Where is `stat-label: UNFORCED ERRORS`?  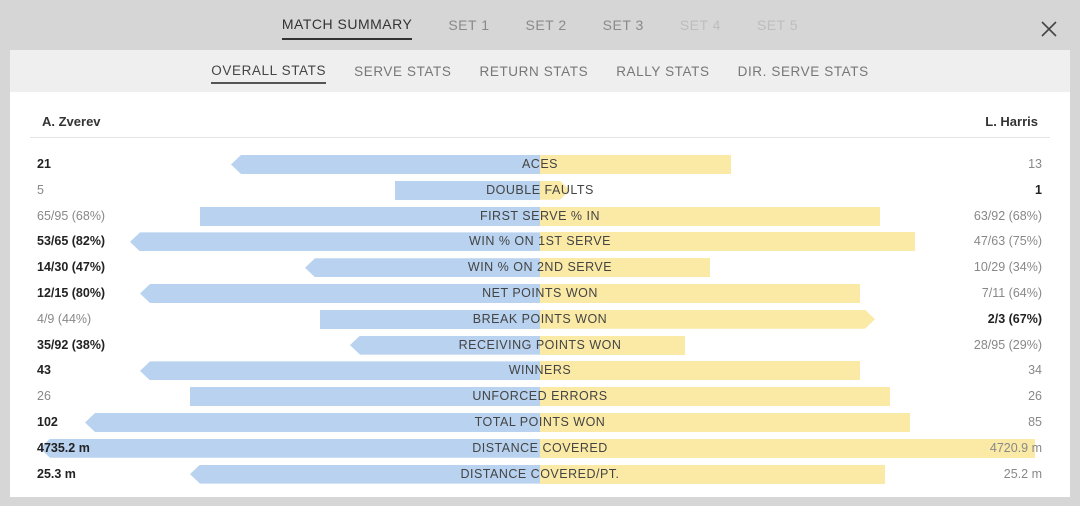
stat-label: UNFORCED ERRORS is located at coordinates (540, 396).